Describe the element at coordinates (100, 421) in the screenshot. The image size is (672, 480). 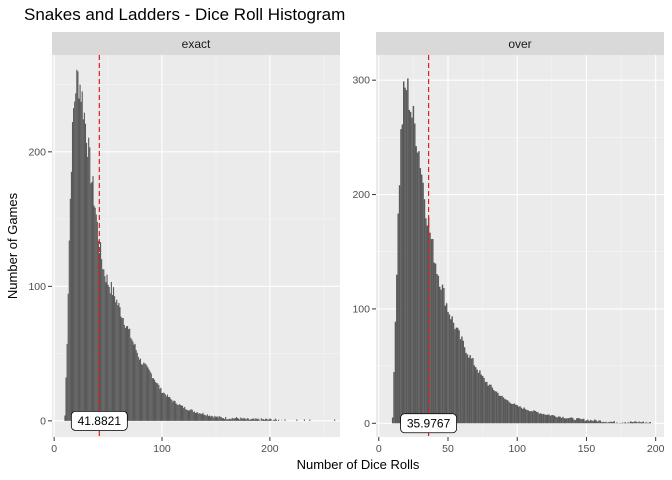
I see `mean-label-exact: 41.8821` at that location.